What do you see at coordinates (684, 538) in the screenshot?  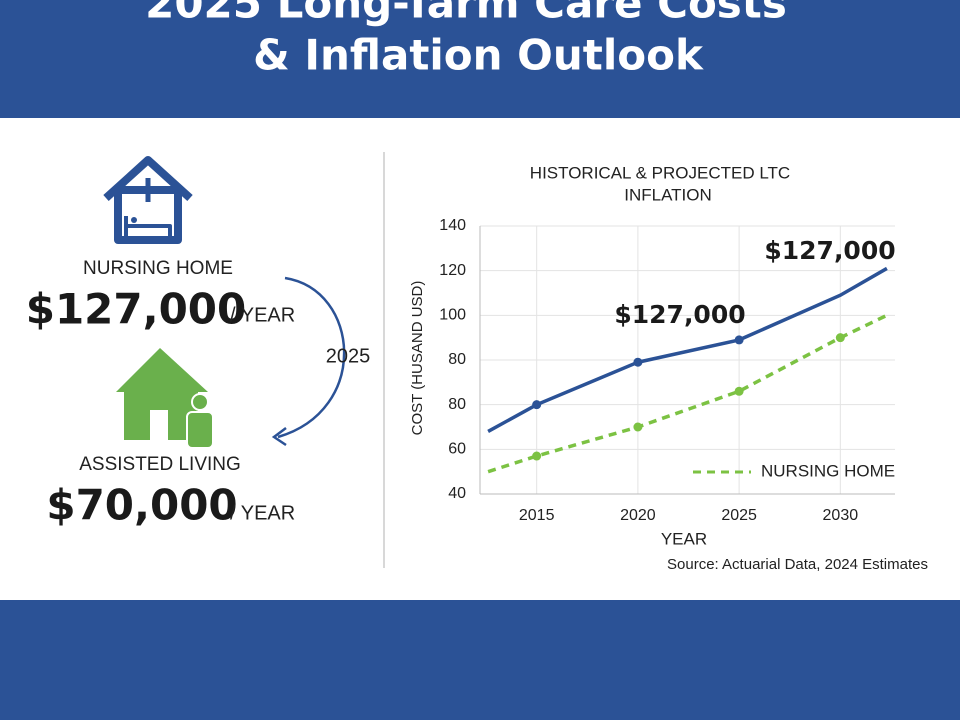 I see `x-axis-label: YEAR` at bounding box center [684, 538].